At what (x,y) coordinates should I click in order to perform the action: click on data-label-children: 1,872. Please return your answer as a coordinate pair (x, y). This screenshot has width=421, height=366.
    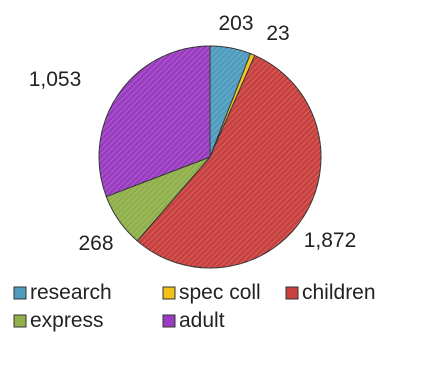
    Looking at the image, I should click on (330, 240).